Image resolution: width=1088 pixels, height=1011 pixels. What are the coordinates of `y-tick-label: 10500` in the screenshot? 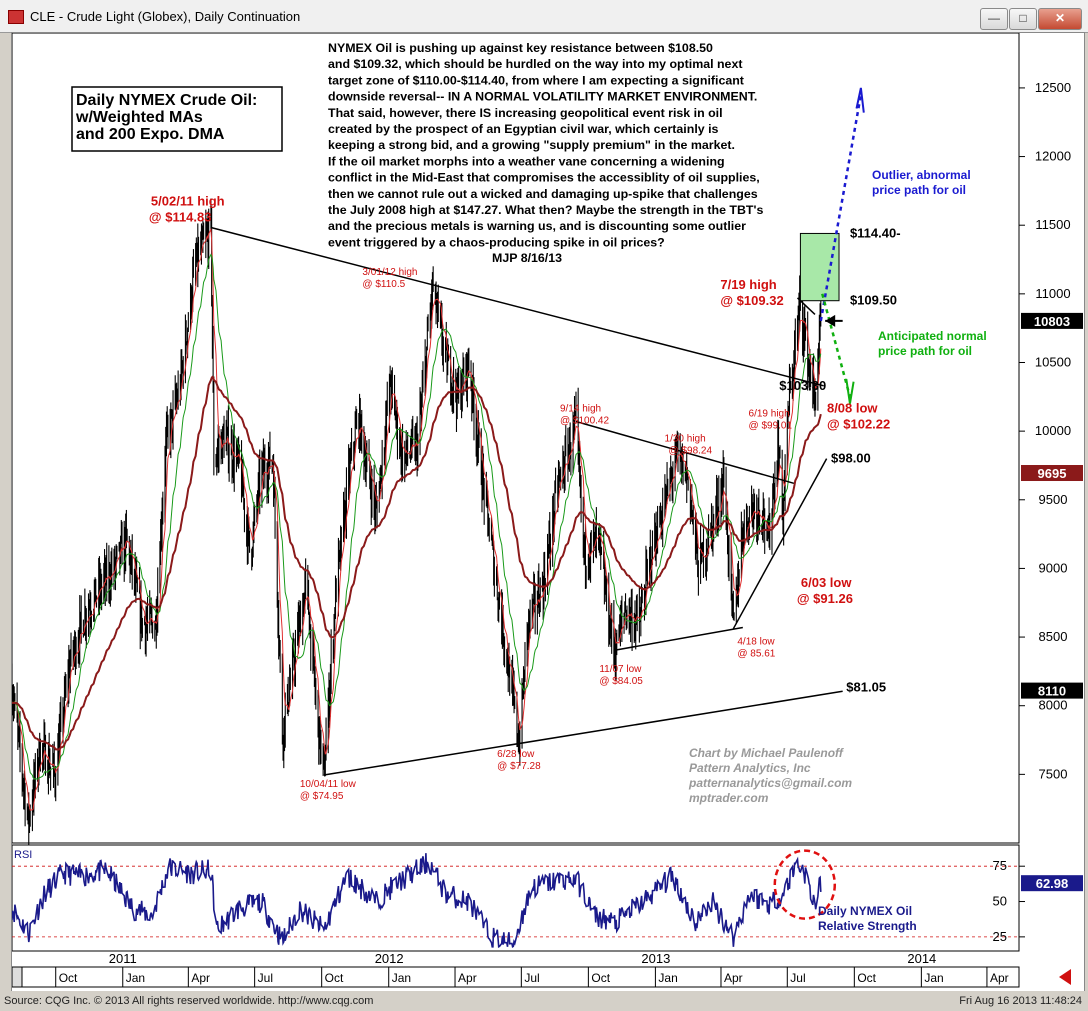 It's located at (1053, 361).